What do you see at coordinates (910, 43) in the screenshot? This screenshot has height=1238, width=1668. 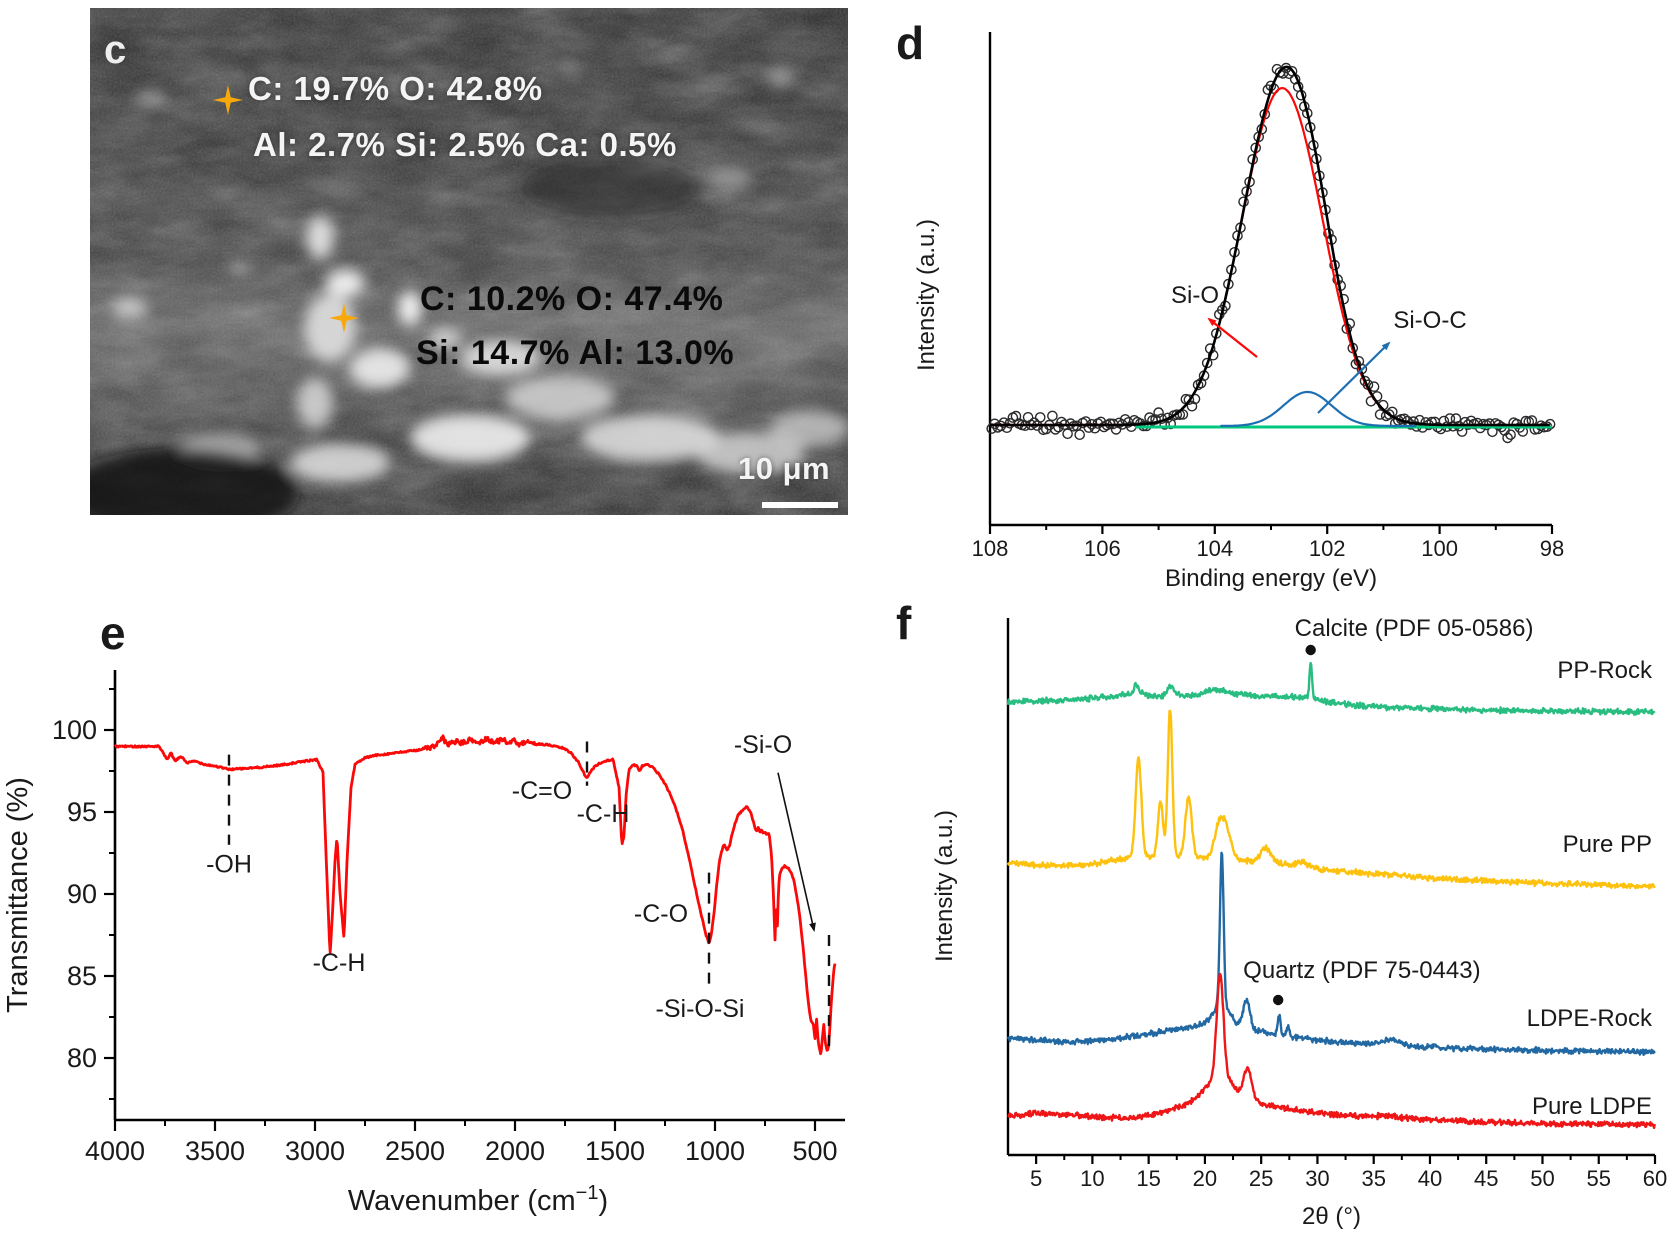 I see `panel-d-label: d` at bounding box center [910, 43].